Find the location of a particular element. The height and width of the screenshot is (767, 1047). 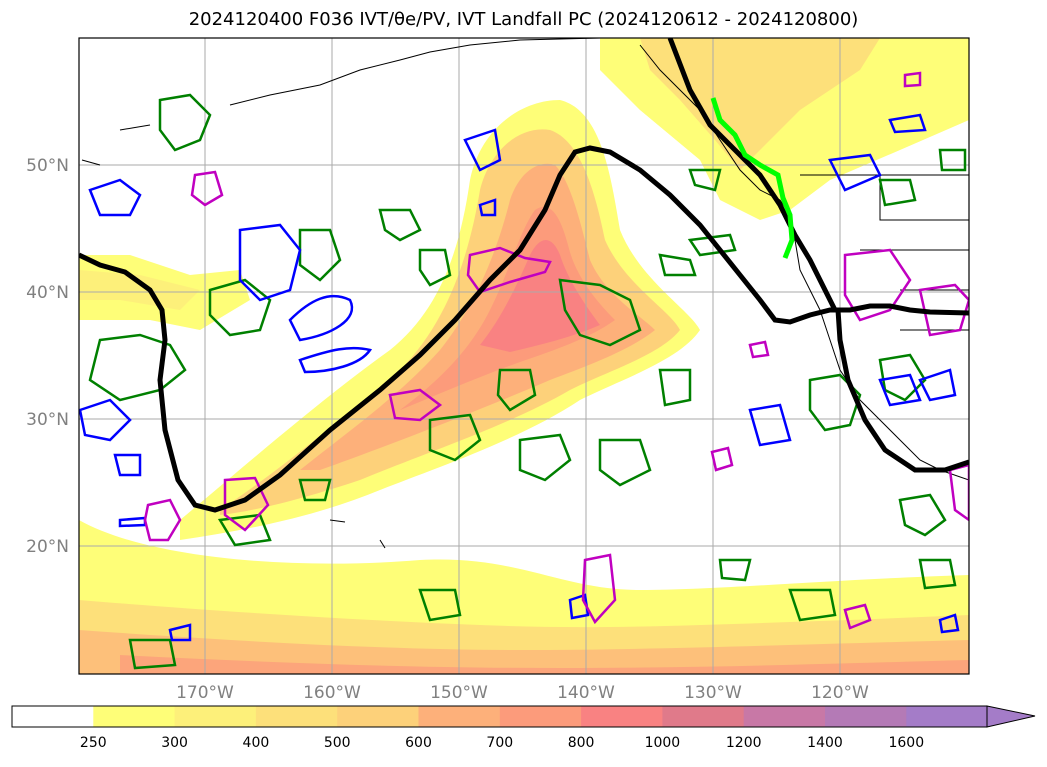

colorbar-tick-label: 250 is located at coordinates (93, 743).